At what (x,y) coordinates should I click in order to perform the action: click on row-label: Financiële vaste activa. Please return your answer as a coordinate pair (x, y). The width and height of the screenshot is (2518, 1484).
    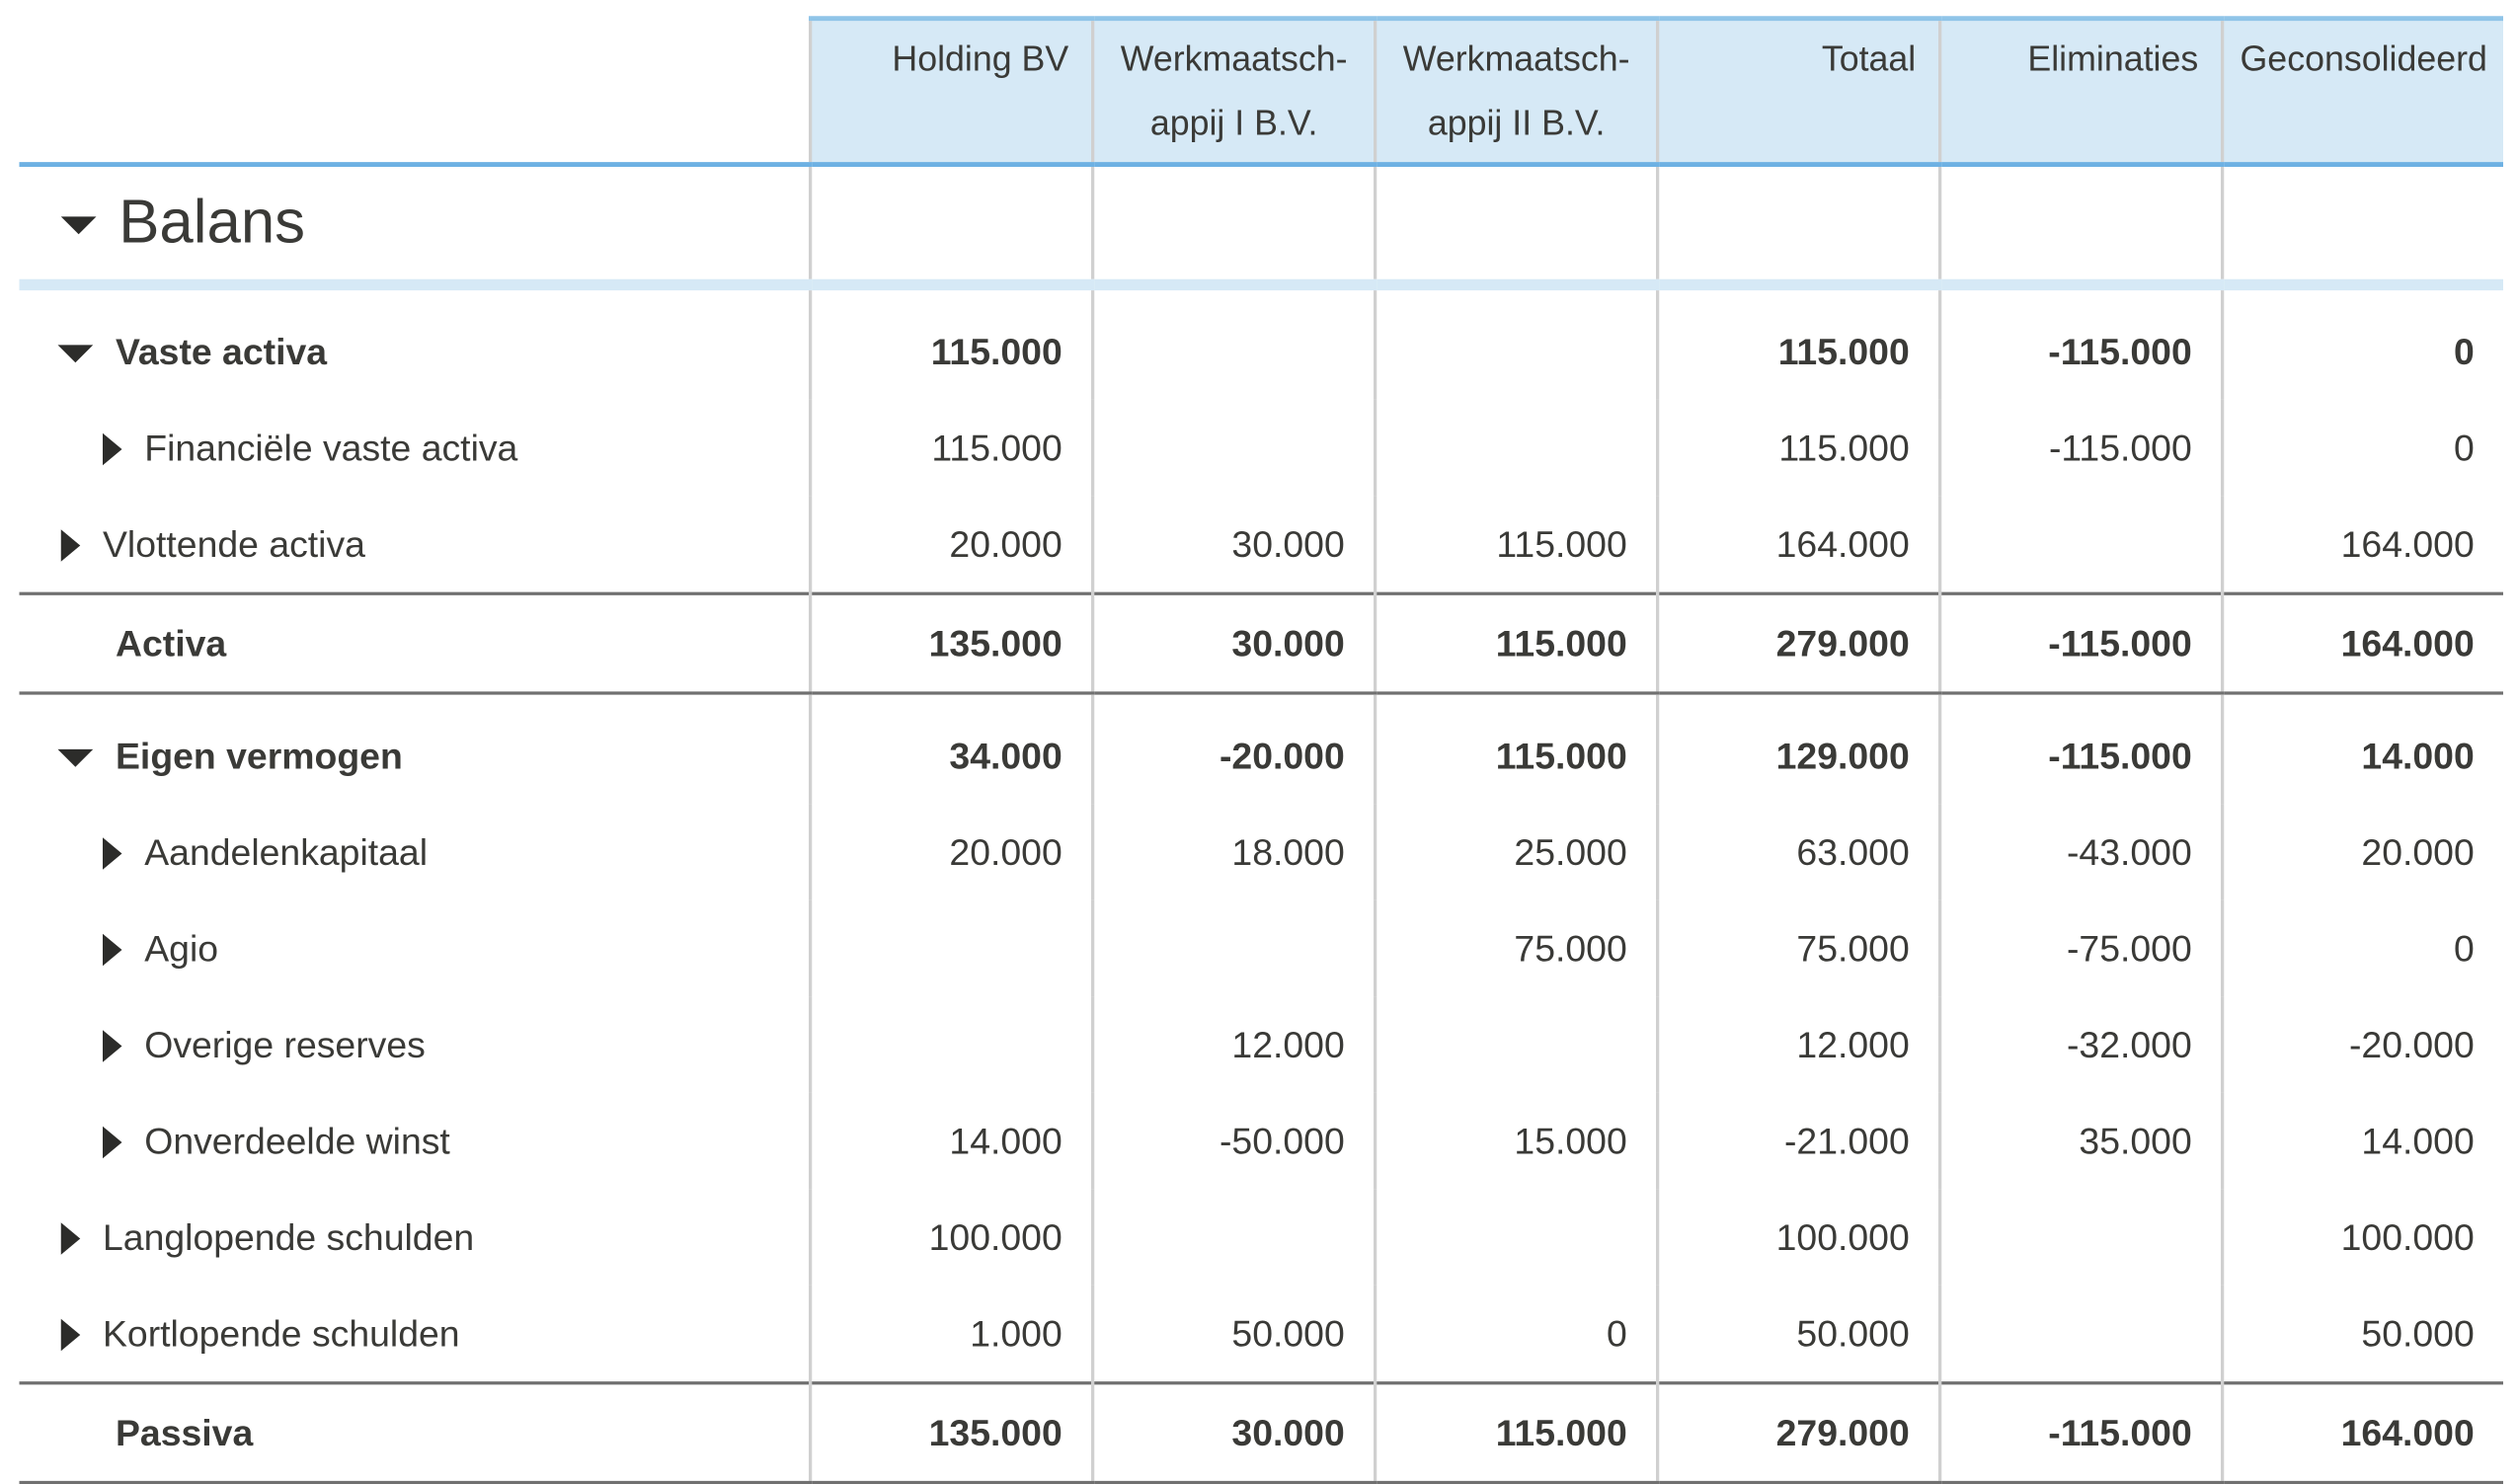
    Looking at the image, I should click on (415, 448).